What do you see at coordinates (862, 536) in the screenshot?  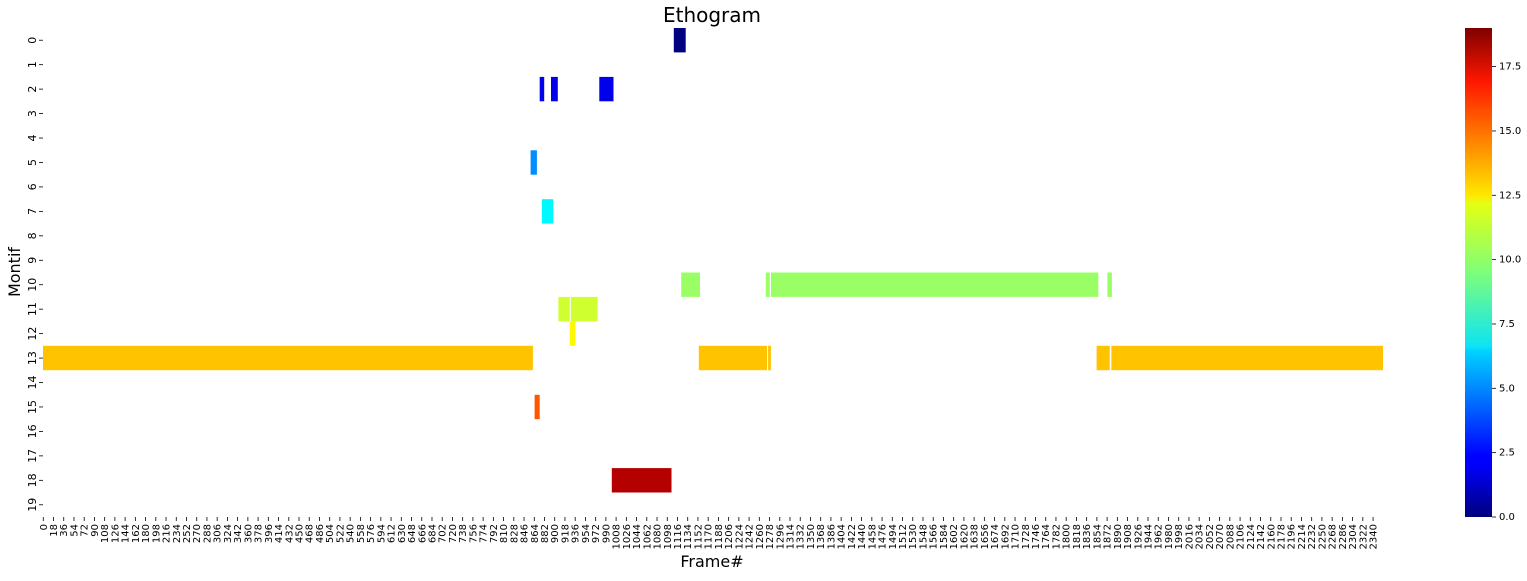 I see `x-tick-label: 1440` at bounding box center [862, 536].